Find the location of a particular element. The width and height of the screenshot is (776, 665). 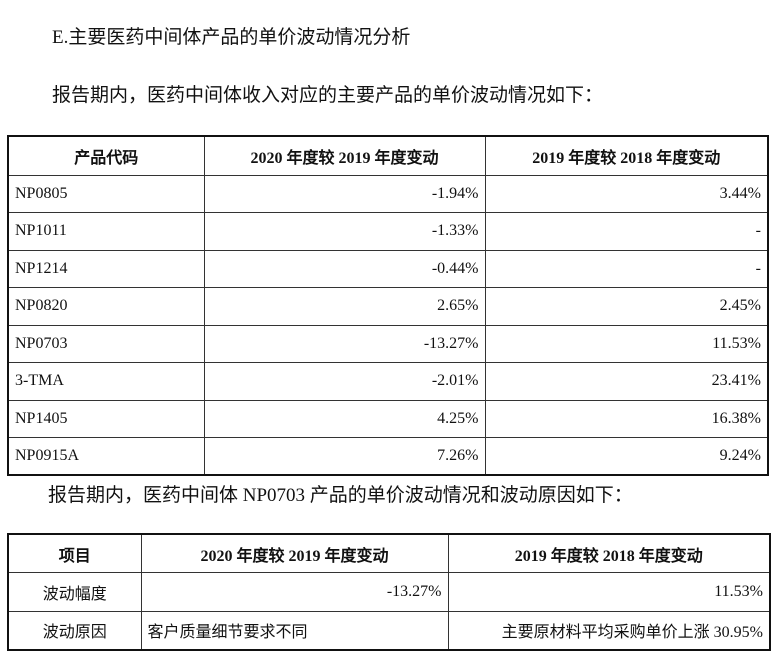

cell: -0.44% is located at coordinates (344, 268).